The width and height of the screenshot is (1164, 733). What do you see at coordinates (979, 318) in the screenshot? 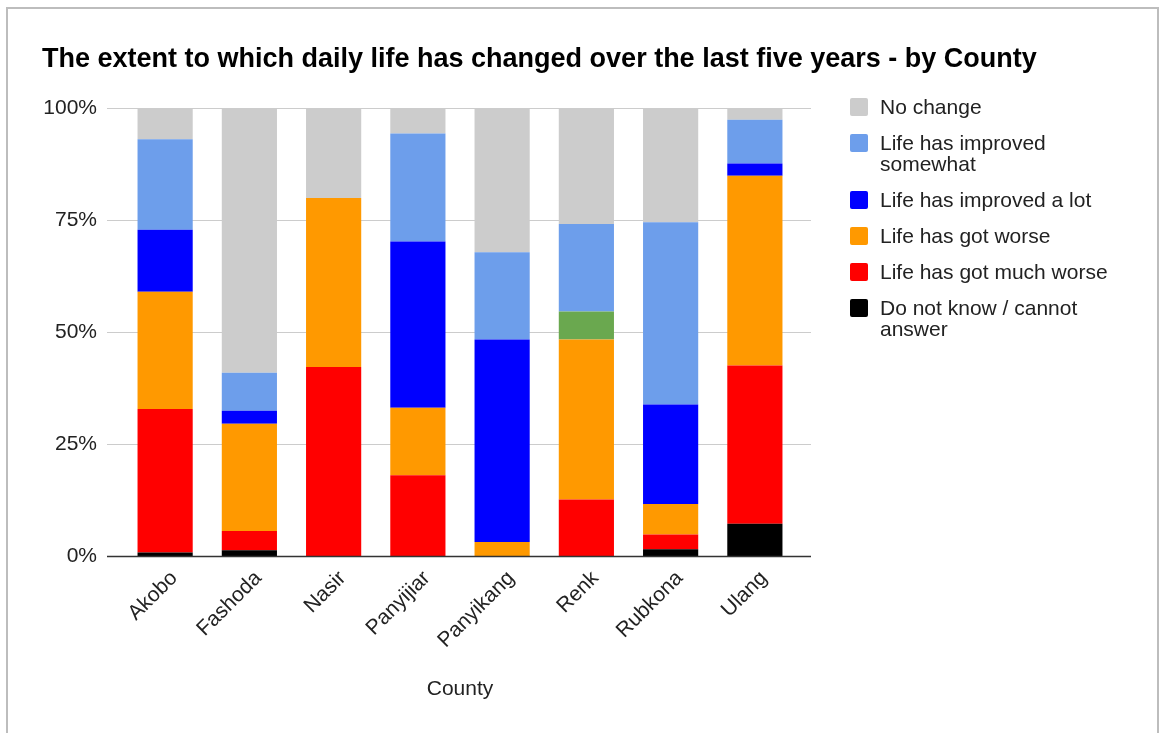
I see `legend-label: Do not know / cannot answer` at bounding box center [979, 318].